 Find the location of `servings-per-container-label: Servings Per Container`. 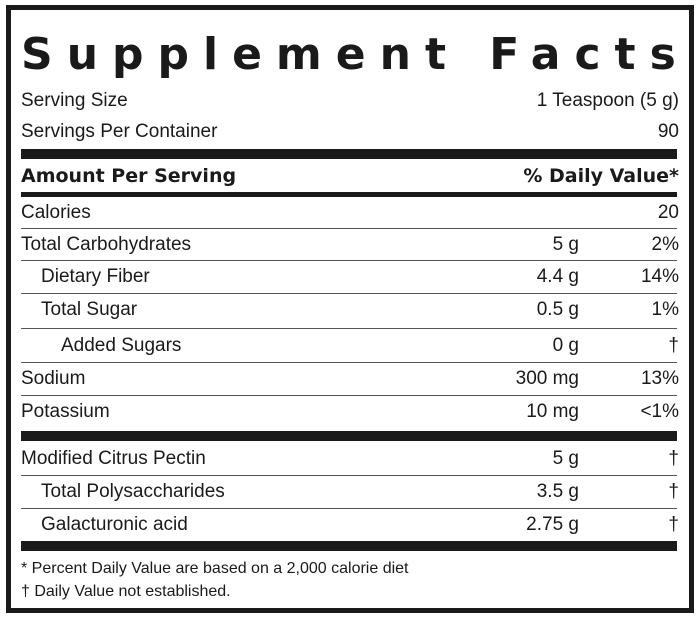

servings-per-container-label: Servings Per Container is located at coordinates (119, 131).